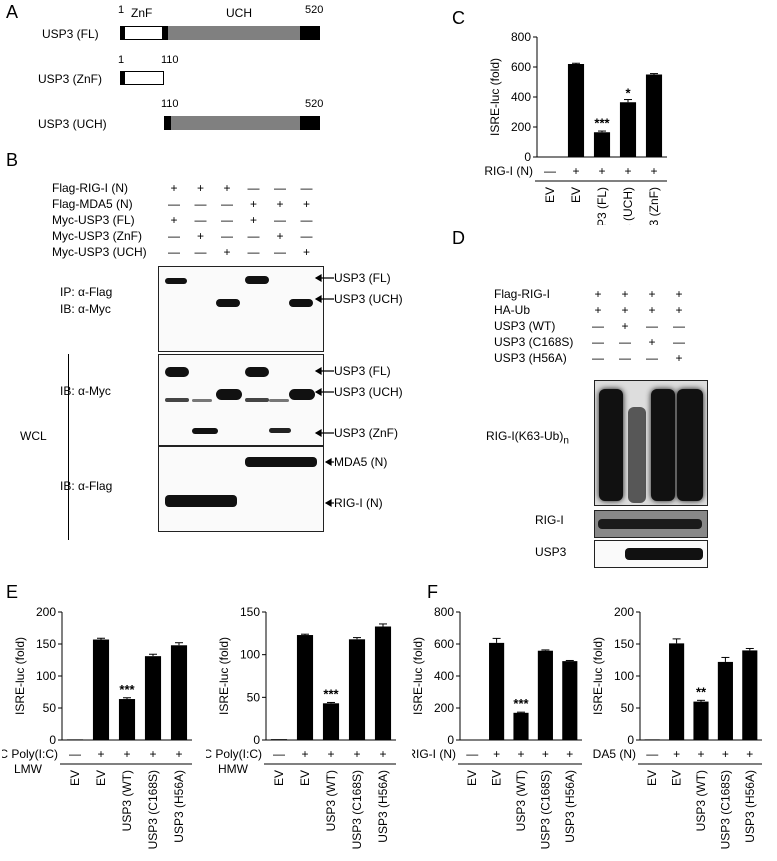 This screenshot has width=777, height=861. Describe the element at coordinates (99, 252) in the screenshot. I see `b-row-label: Myc-USP3 (UCH)` at that location.